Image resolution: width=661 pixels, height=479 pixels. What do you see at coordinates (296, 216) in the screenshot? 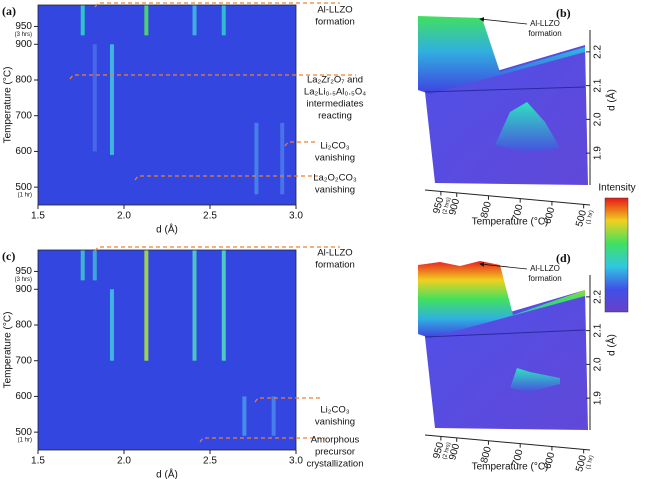
I see `x-tick-label: 3.0` at bounding box center [296, 216].